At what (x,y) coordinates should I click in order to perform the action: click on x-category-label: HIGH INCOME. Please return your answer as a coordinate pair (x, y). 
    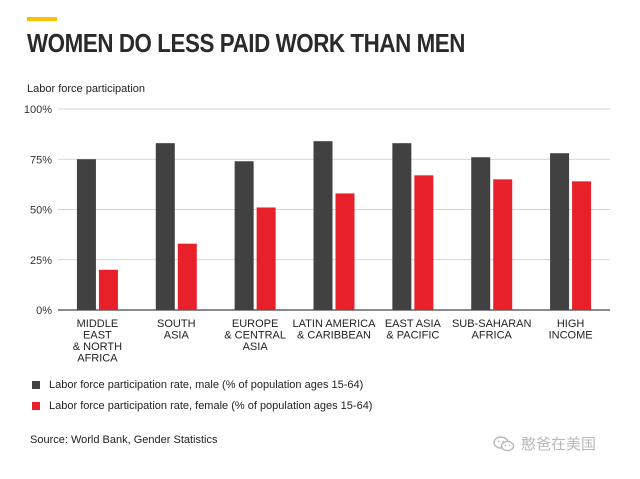
    Looking at the image, I should click on (571, 330).